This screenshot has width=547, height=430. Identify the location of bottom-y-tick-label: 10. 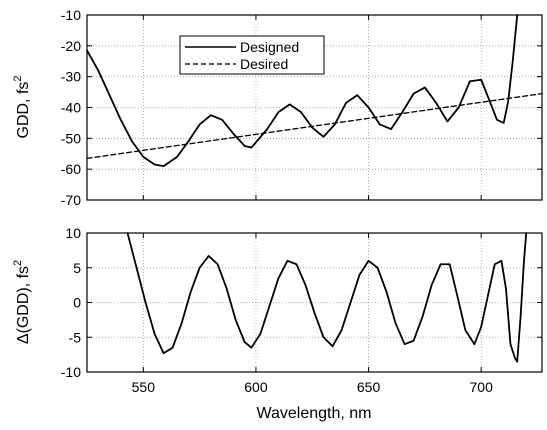
(73, 233).